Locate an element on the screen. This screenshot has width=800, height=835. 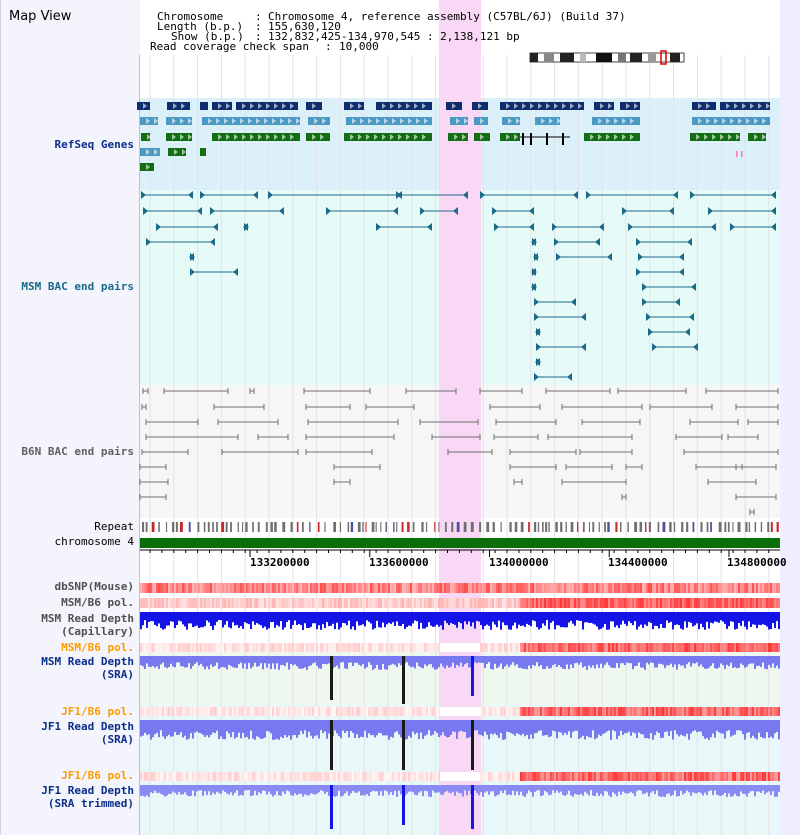
track-label-jf1-depth-trim: JF1 Read Depth is located at coordinates (87, 790).